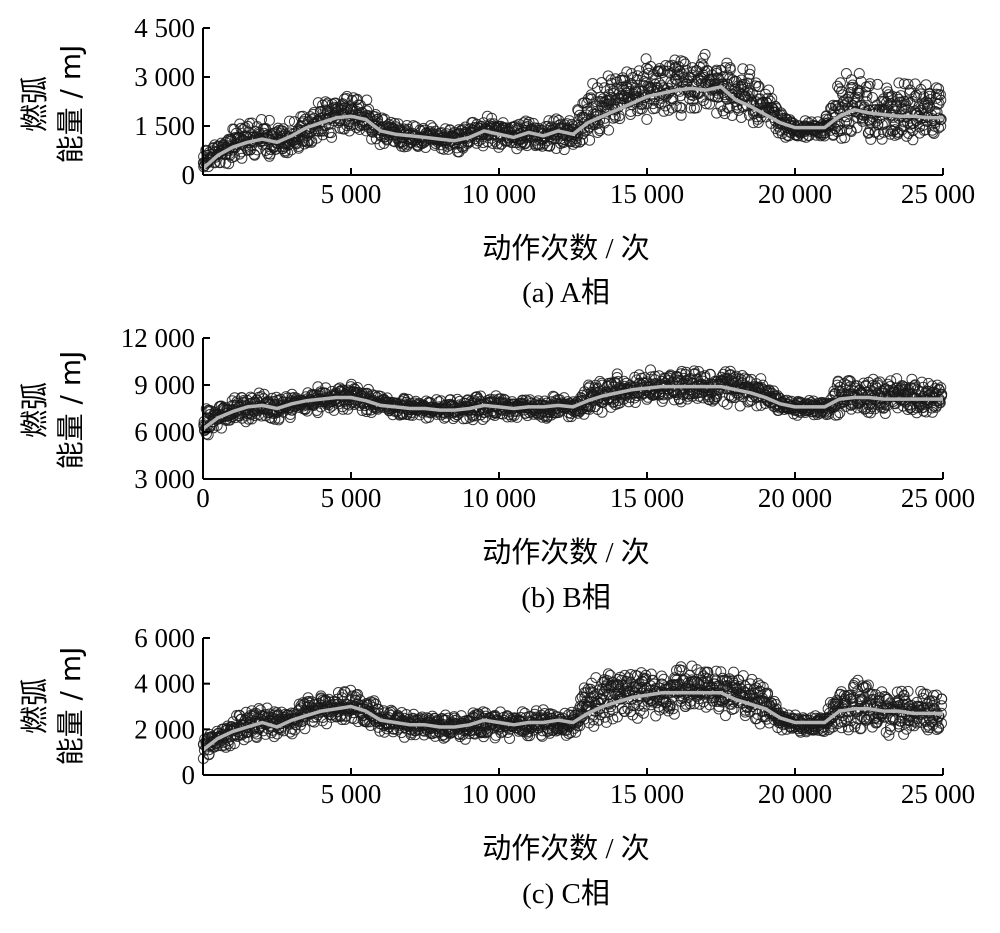 The image size is (1000, 933). What do you see at coordinates (499, 194) in the screenshot?
I see `panel-a-x-tick-label: 10 000` at bounding box center [499, 194].